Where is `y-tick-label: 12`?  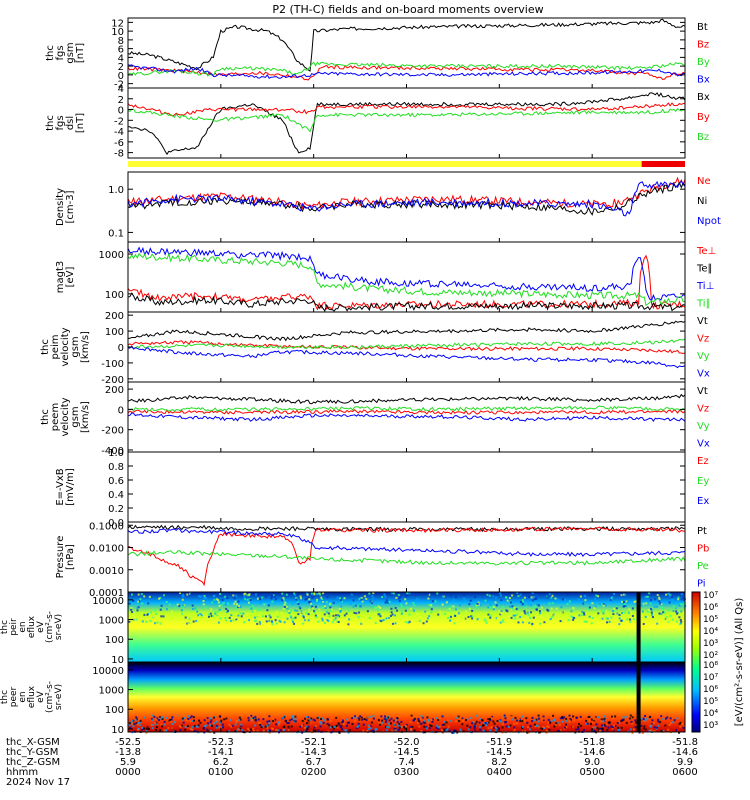 y-tick-label: 12 is located at coordinates (117, 23).